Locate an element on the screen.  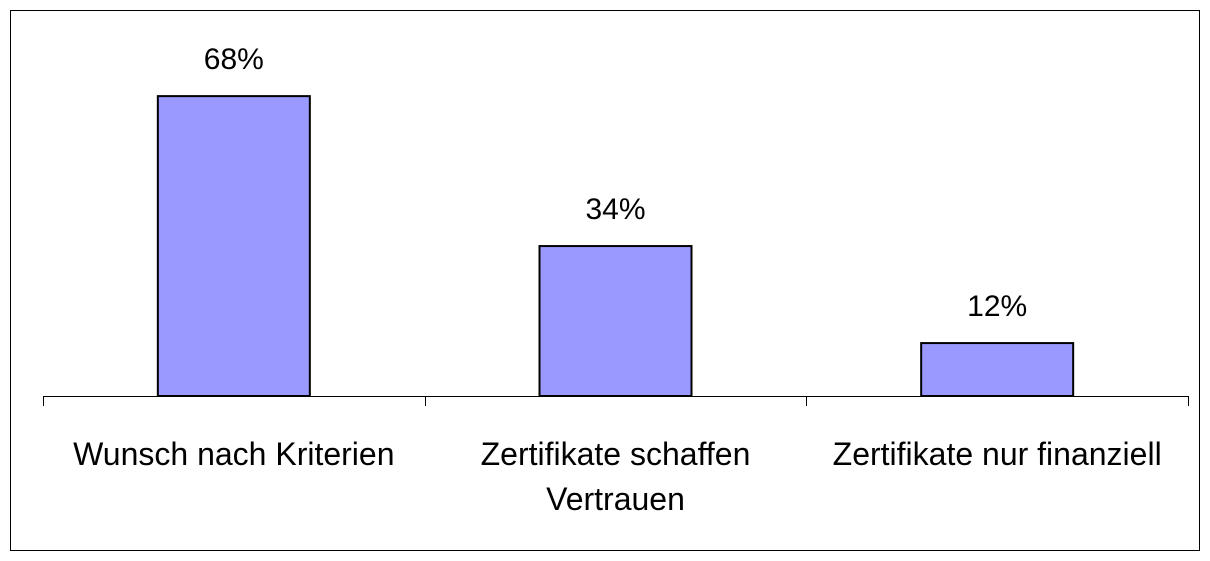
category-label: Wunsch nach Kriterien is located at coordinates (234, 454).